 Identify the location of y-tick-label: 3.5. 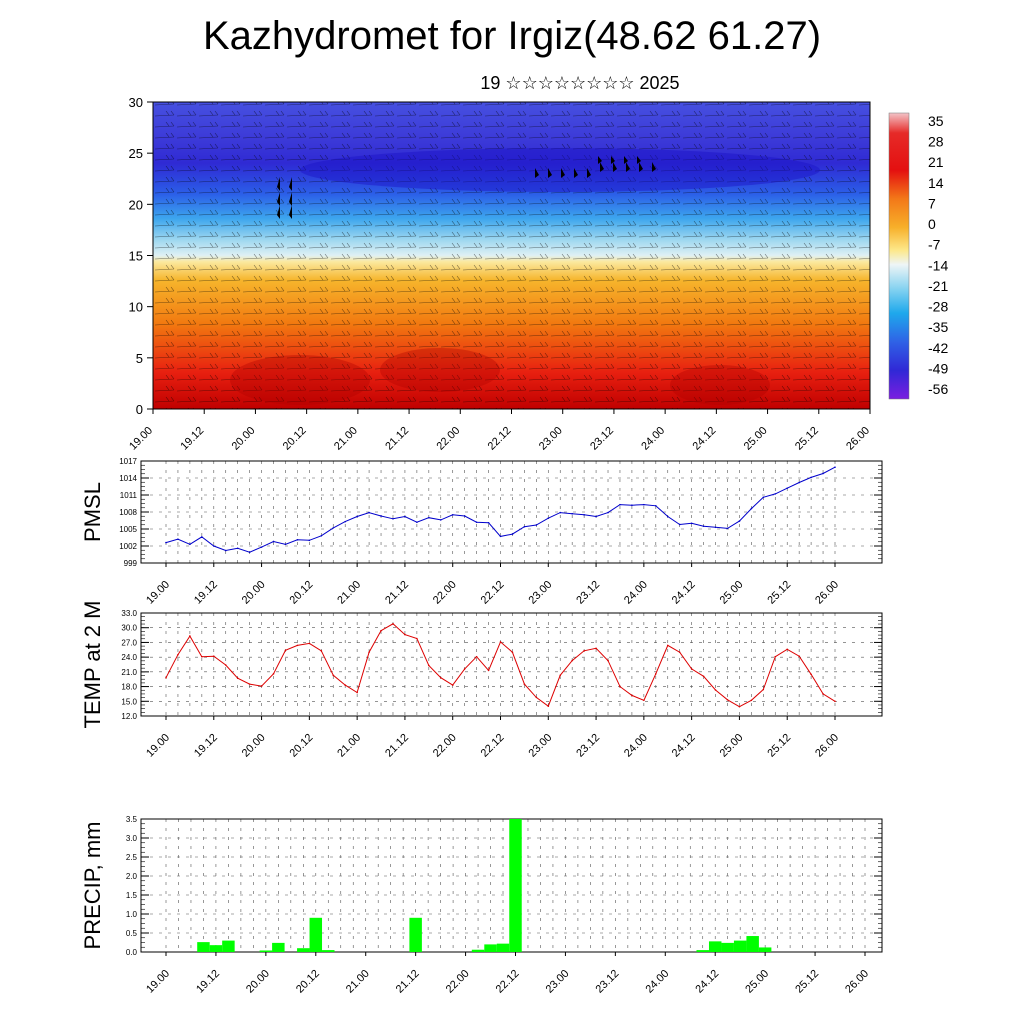
(132, 819).